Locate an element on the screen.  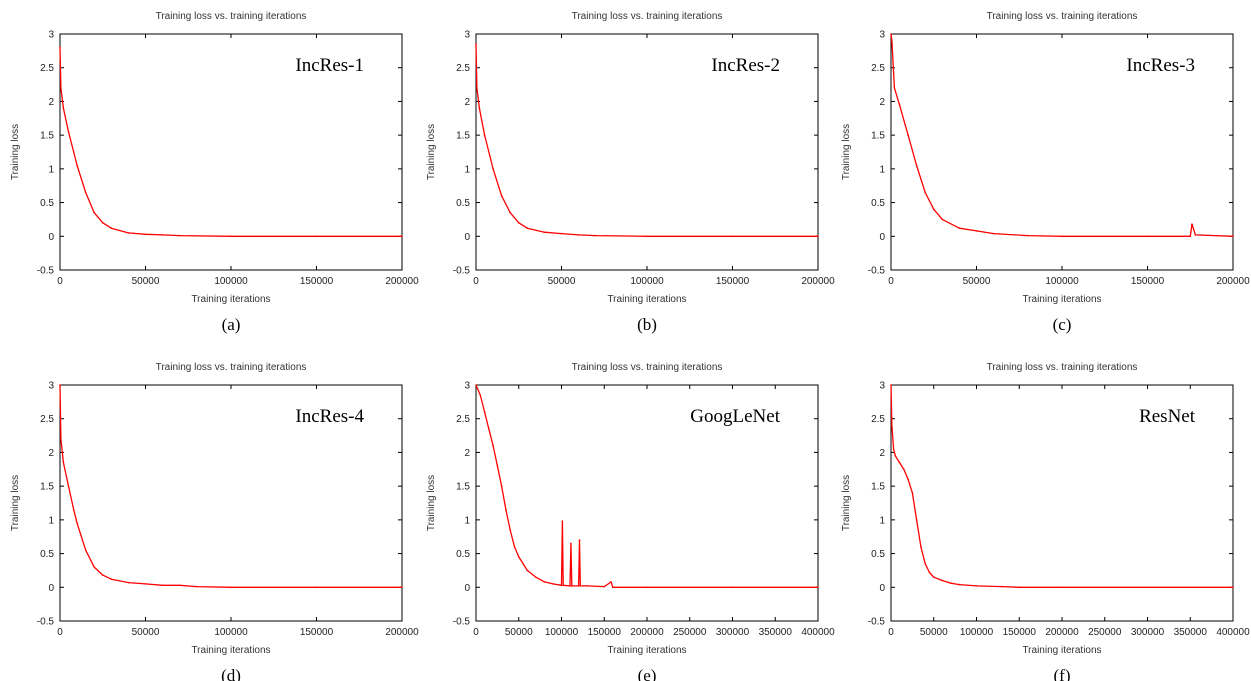
model-annotation: IncRes-4 is located at coordinates (329, 416).